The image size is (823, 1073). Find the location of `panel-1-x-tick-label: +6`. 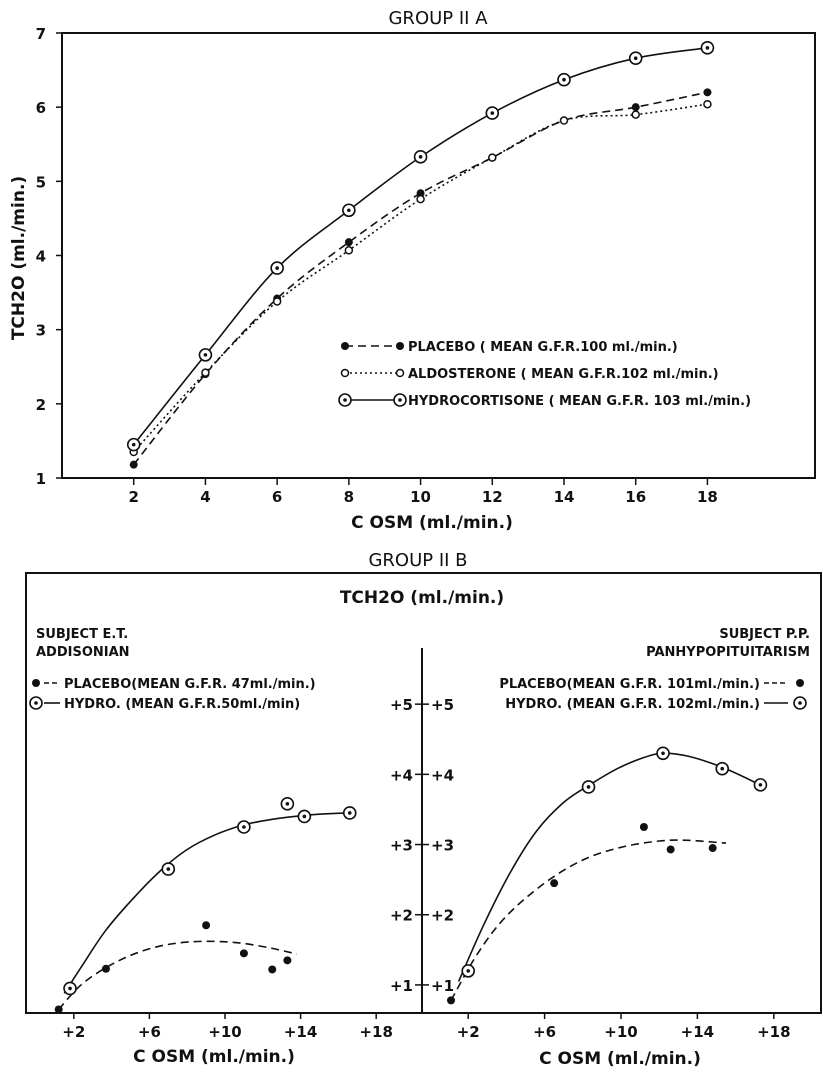

panel-1-x-tick-label: +6 is located at coordinates (544, 1032).